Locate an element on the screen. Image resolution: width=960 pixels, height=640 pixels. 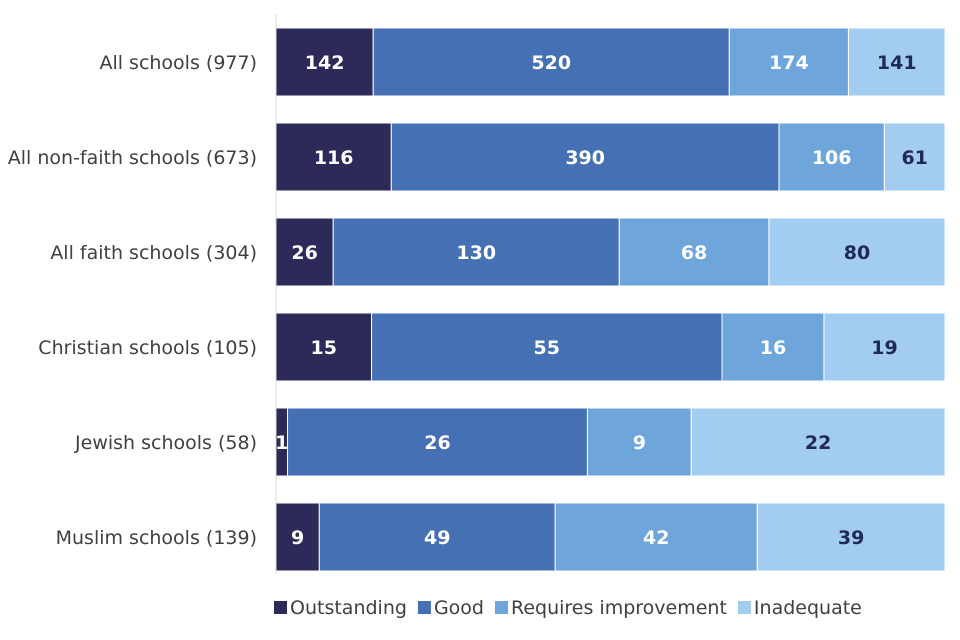
data-label-inadequate-muslim-schools-139: 39 is located at coordinates (851, 538).